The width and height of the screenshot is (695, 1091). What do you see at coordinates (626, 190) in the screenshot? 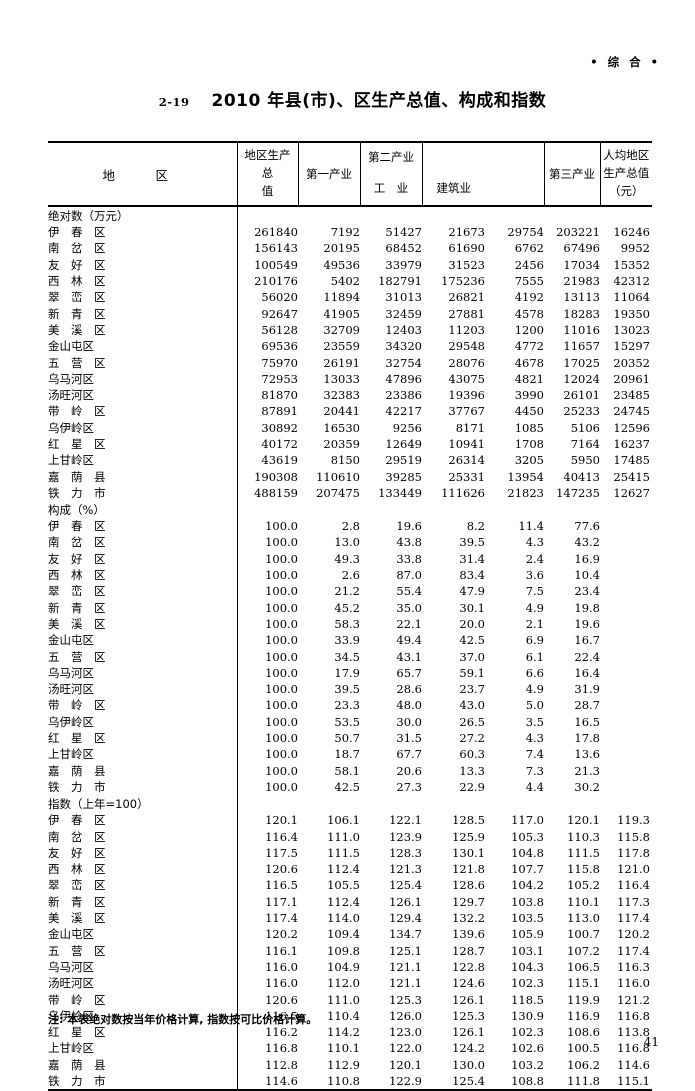
I see `header-per-capita-line3: （元）` at bounding box center [626, 190].